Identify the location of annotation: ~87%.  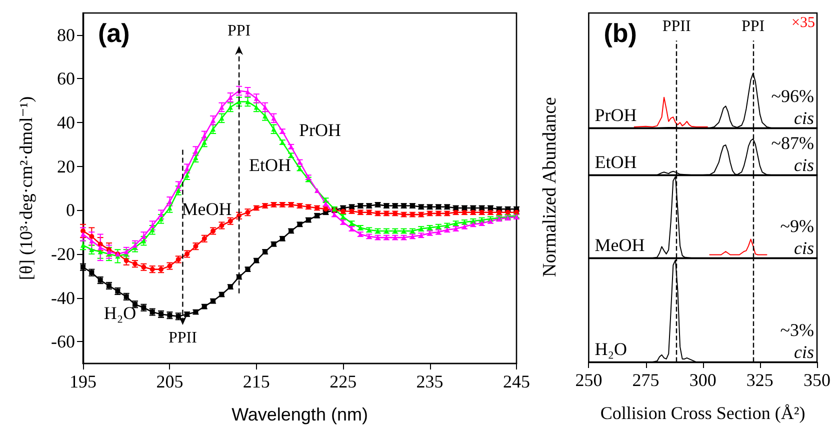
(792, 143).